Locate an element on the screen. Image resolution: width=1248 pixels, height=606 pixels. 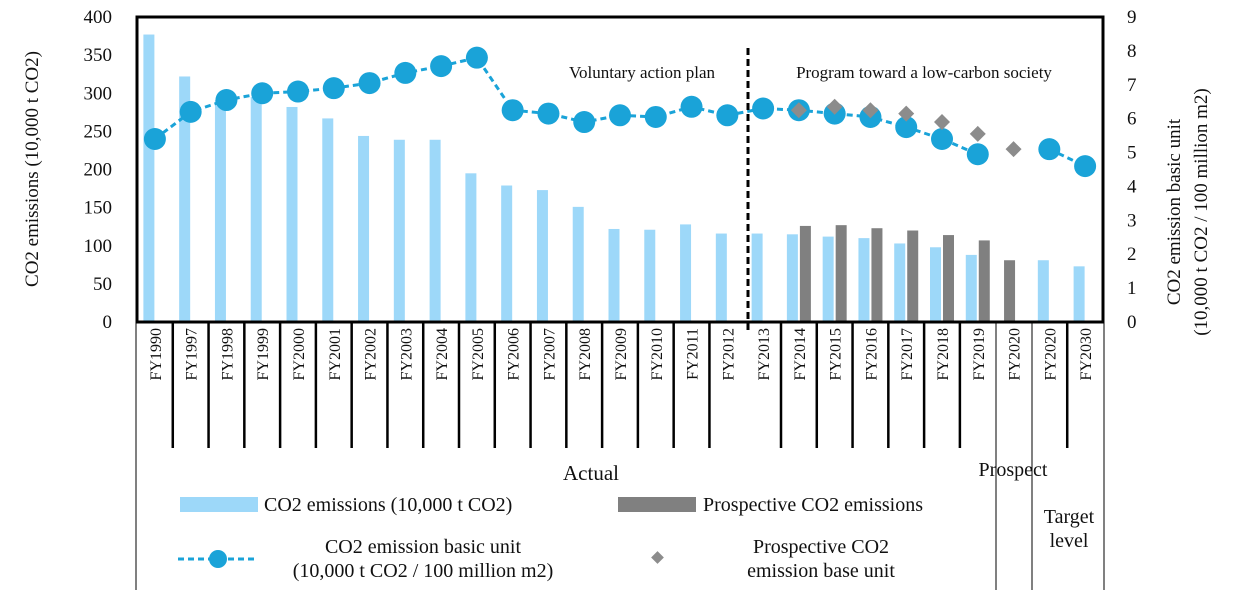
legend-label-prospective-base-unit-line2: emission base unit is located at coordinates (821, 571).